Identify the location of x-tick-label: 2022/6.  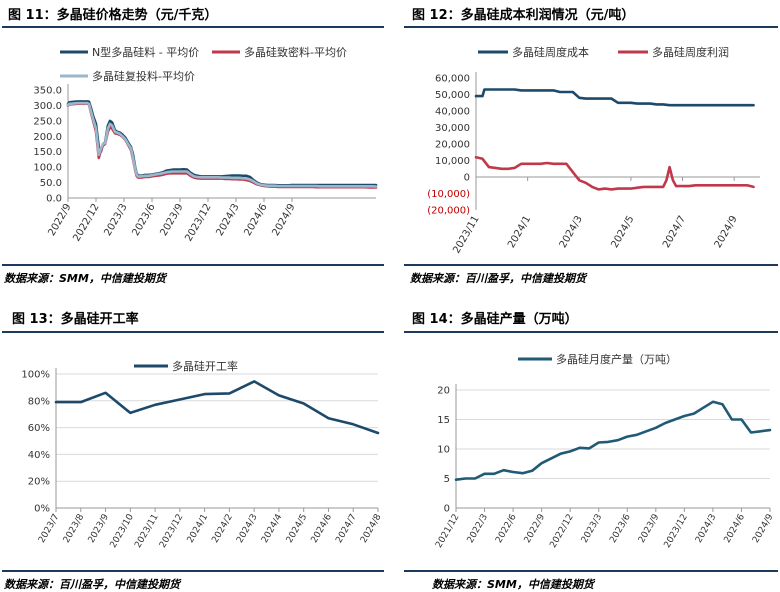
(506, 528).